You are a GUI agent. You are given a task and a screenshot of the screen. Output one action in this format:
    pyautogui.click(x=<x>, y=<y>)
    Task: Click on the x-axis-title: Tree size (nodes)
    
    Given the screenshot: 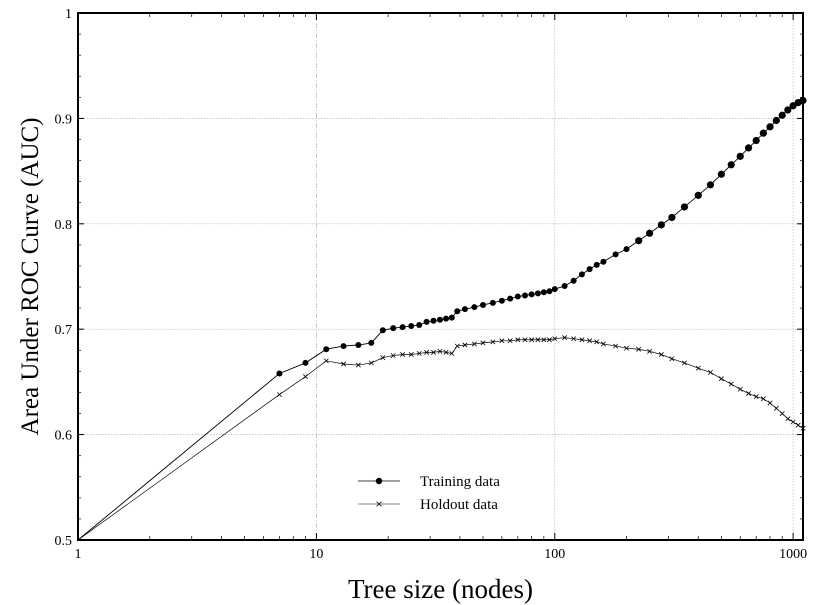 What is the action you would take?
    pyautogui.click(x=440, y=589)
    